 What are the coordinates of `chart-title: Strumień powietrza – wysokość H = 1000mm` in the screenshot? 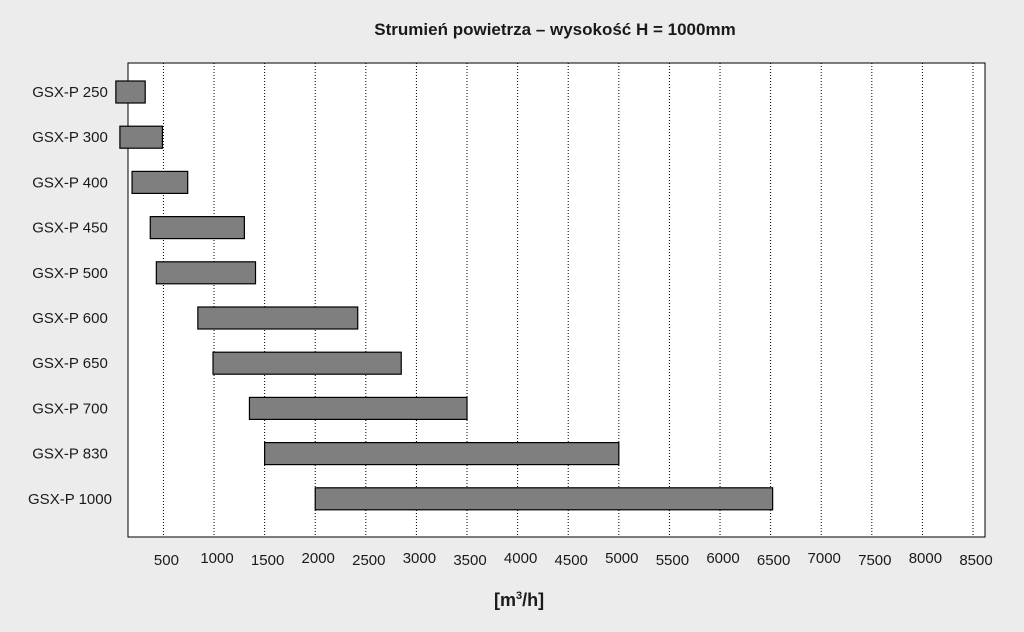 It's located at (555, 29).